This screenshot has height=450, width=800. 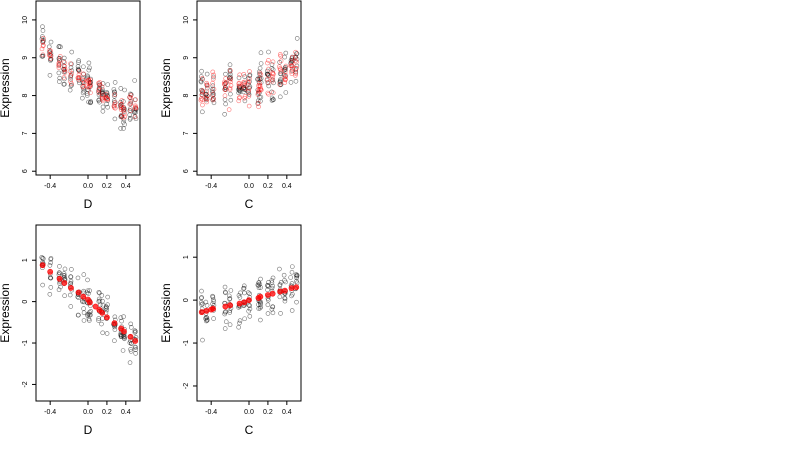 What do you see at coordinates (186, 58) in the screenshot?
I see `y-tick-label: 9` at bounding box center [186, 58].